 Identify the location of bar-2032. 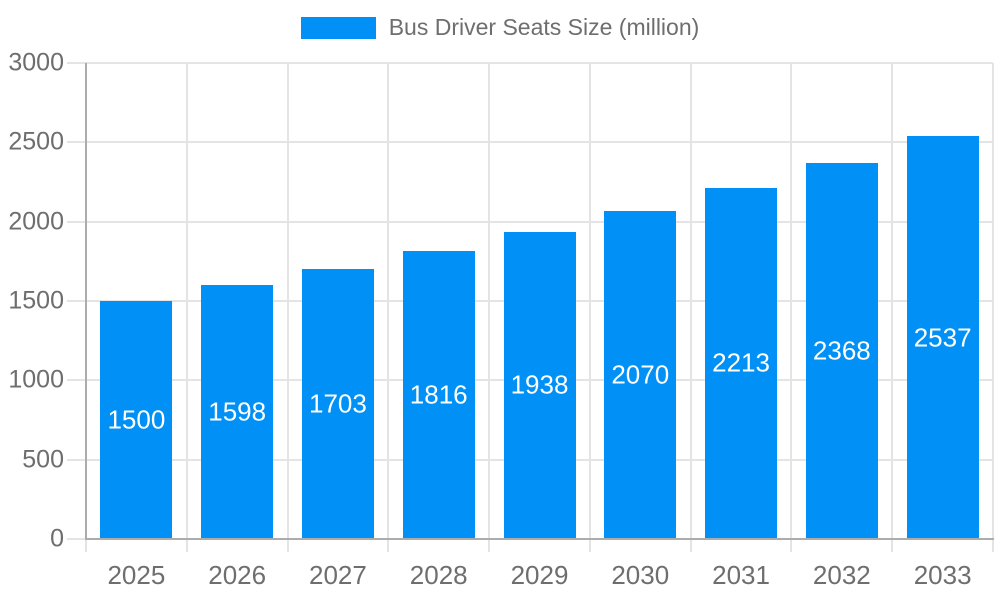
(841, 351).